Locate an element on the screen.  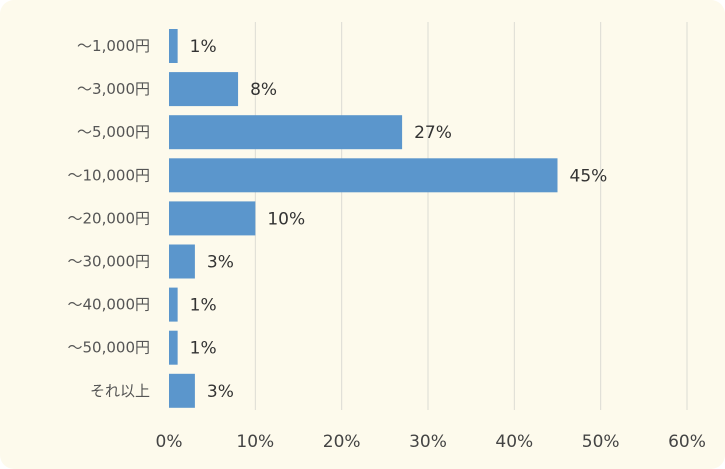
category-label: ～3,000円 is located at coordinates (113, 89).